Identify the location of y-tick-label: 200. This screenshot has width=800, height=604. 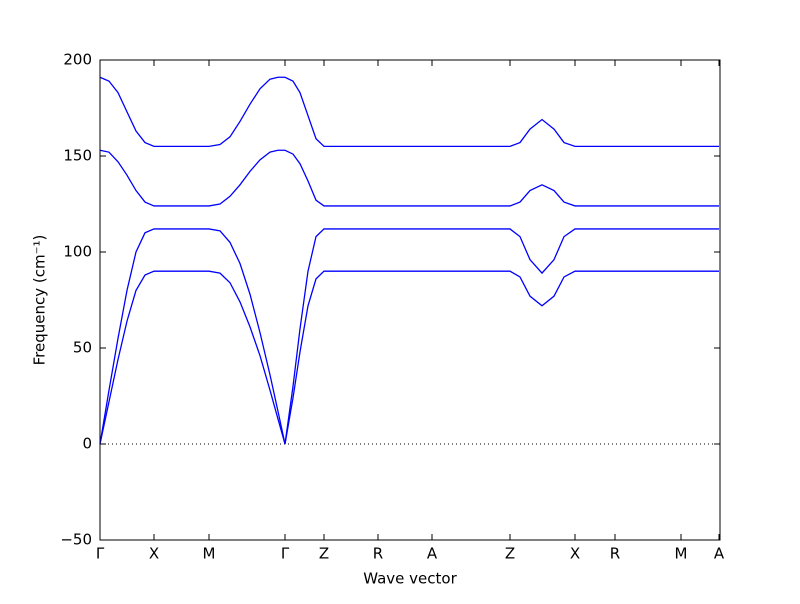
(77, 60).